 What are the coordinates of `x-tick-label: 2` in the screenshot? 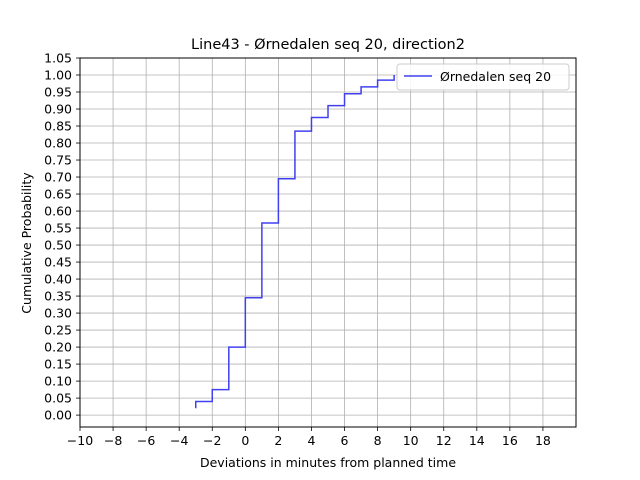 It's located at (278, 440).